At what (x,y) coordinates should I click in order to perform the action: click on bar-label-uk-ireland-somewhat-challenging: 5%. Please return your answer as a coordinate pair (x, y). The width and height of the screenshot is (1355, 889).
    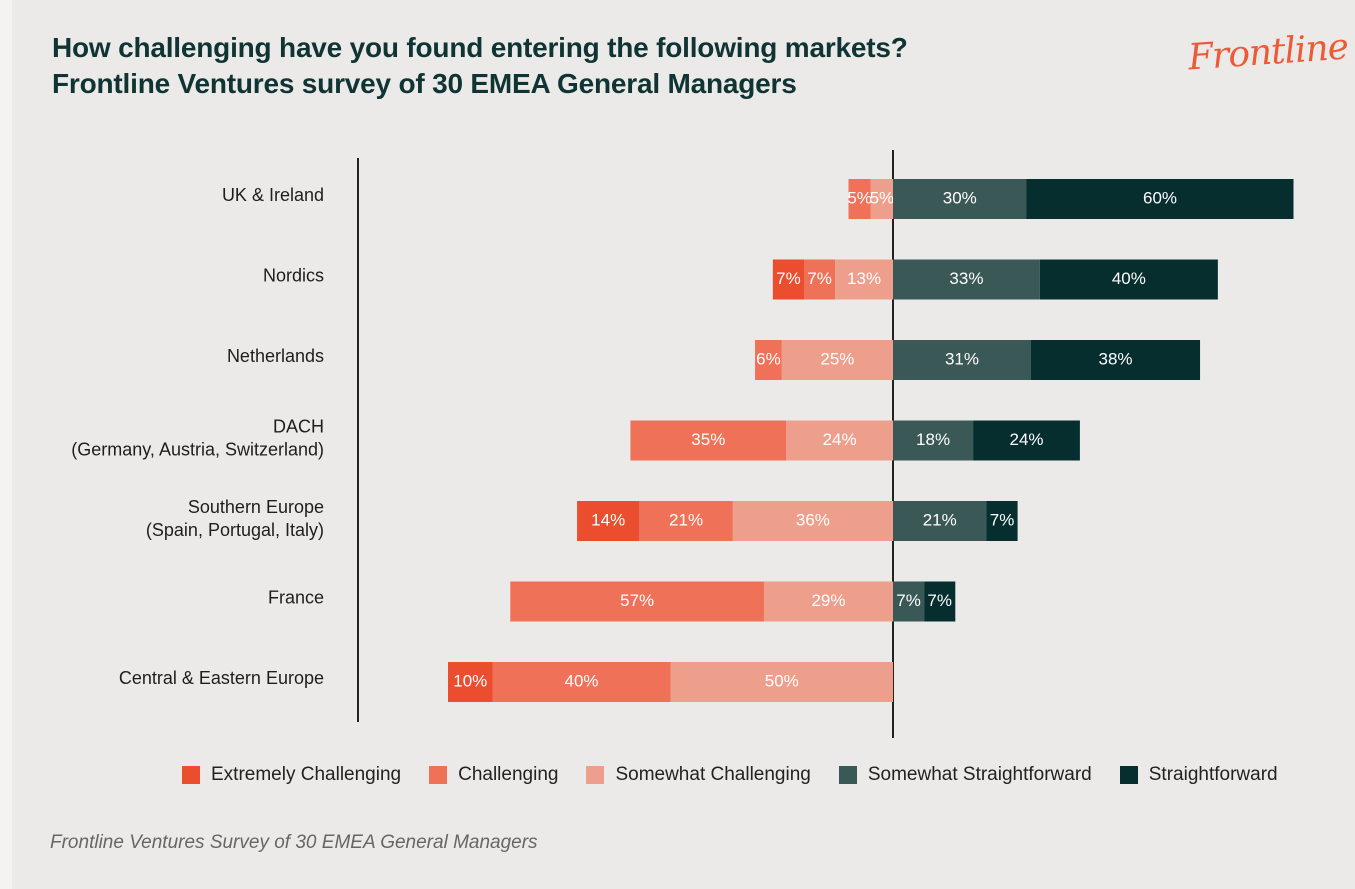
    Looking at the image, I should click on (882, 197).